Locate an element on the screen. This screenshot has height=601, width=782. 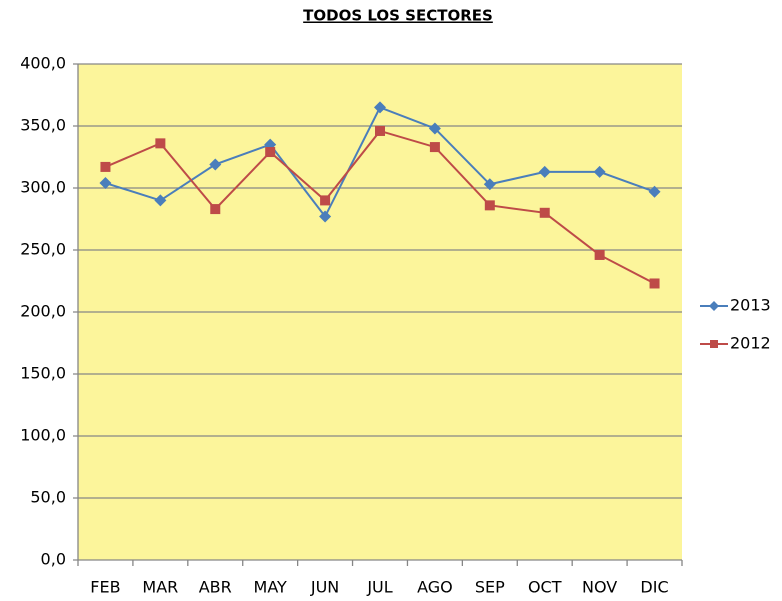
x-tick-label: OCT is located at coordinates (545, 587).